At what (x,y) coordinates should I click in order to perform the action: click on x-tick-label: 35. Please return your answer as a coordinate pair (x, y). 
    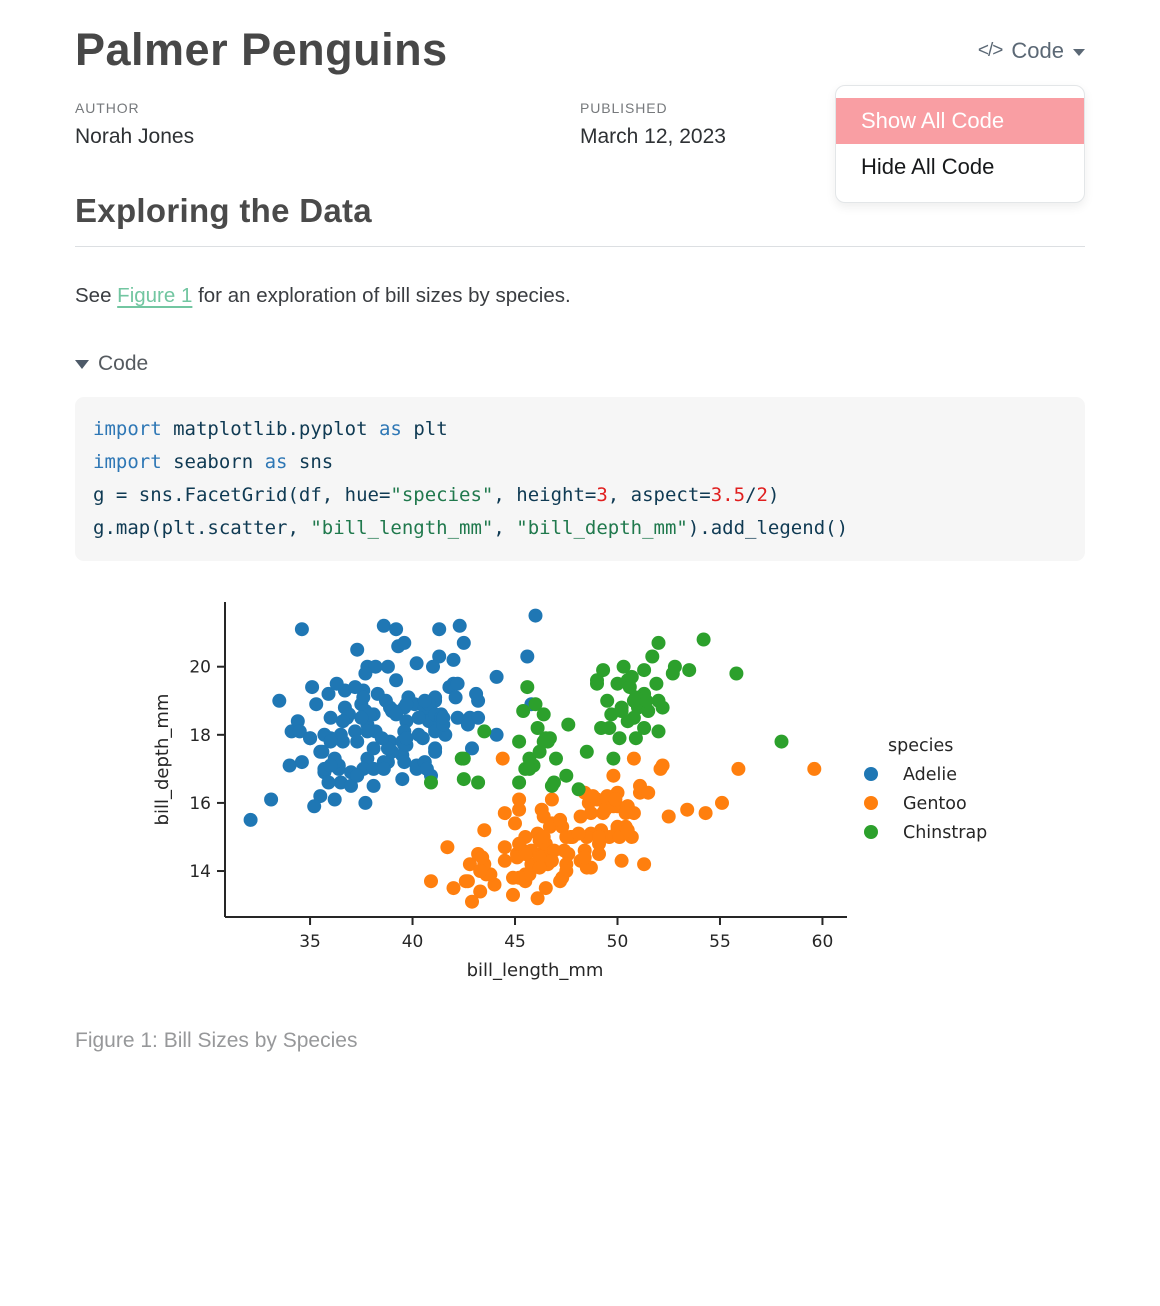
    Looking at the image, I should click on (310, 942).